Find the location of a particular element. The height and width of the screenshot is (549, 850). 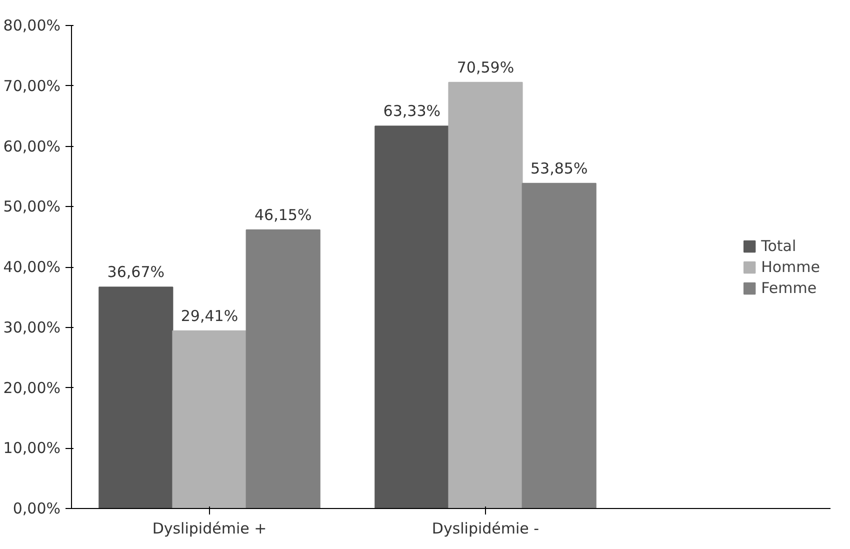

x-tick-label: Dyslipidémie + is located at coordinates (209, 529).